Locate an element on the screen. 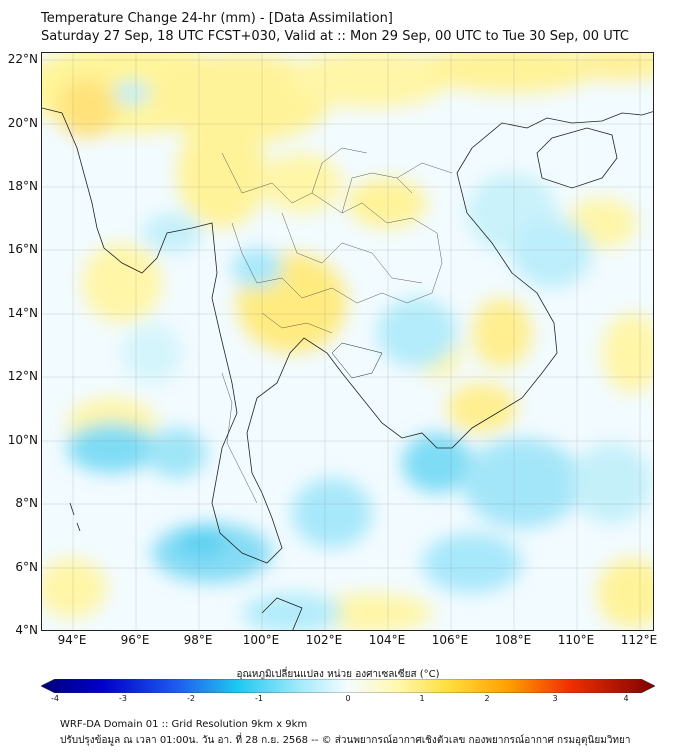 The image size is (676, 756). lon-label-102: 102°E is located at coordinates (324, 640).